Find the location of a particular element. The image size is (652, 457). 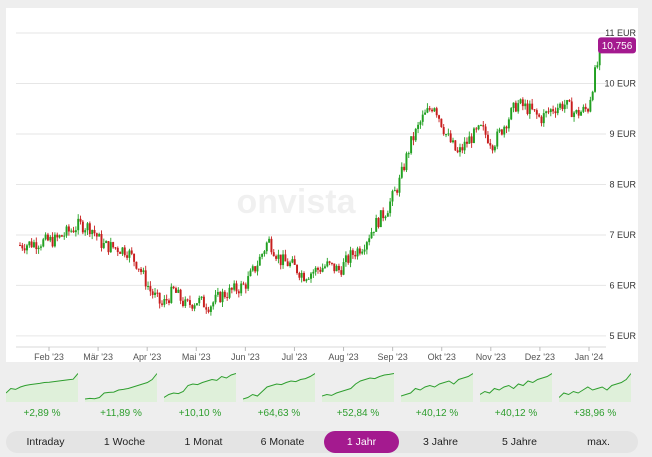

tab-intraday: Intraday is located at coordinates (45, 442).